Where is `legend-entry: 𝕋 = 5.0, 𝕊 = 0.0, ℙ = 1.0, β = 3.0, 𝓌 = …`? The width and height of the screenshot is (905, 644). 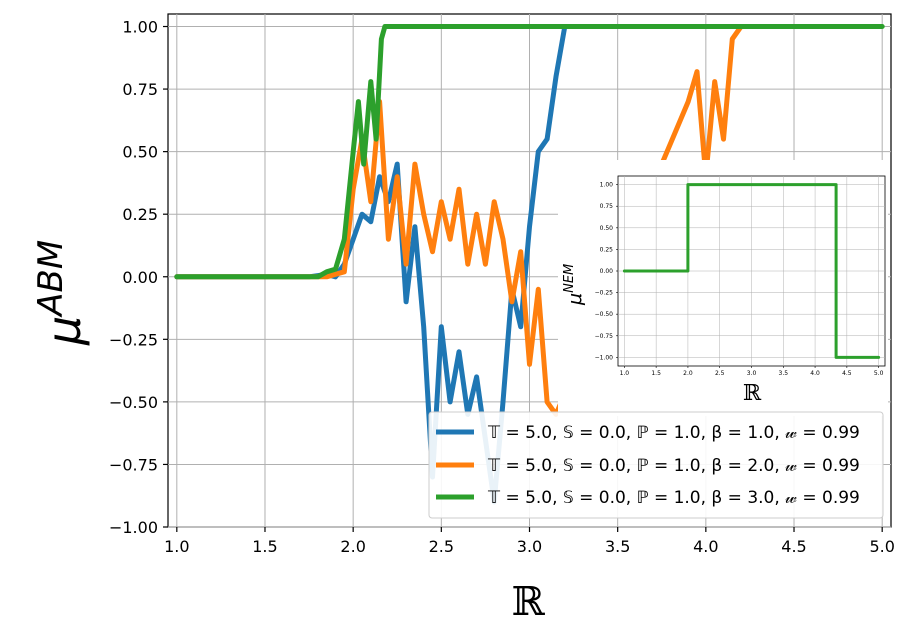
legend-entry: 𝕋 = 5.0, 𝕊 = 0.0, ℙ = 1.0, β = 3.0, 𝓌 = … is located at coordinates (648, 498).